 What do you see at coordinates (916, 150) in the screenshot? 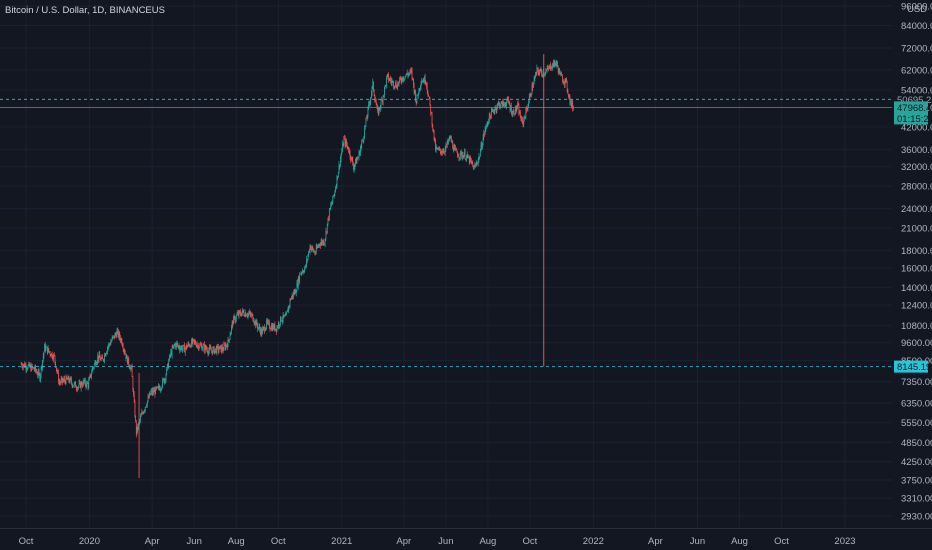
I see `y-tick-label: 36000.00` at bounding box center [916, 150].